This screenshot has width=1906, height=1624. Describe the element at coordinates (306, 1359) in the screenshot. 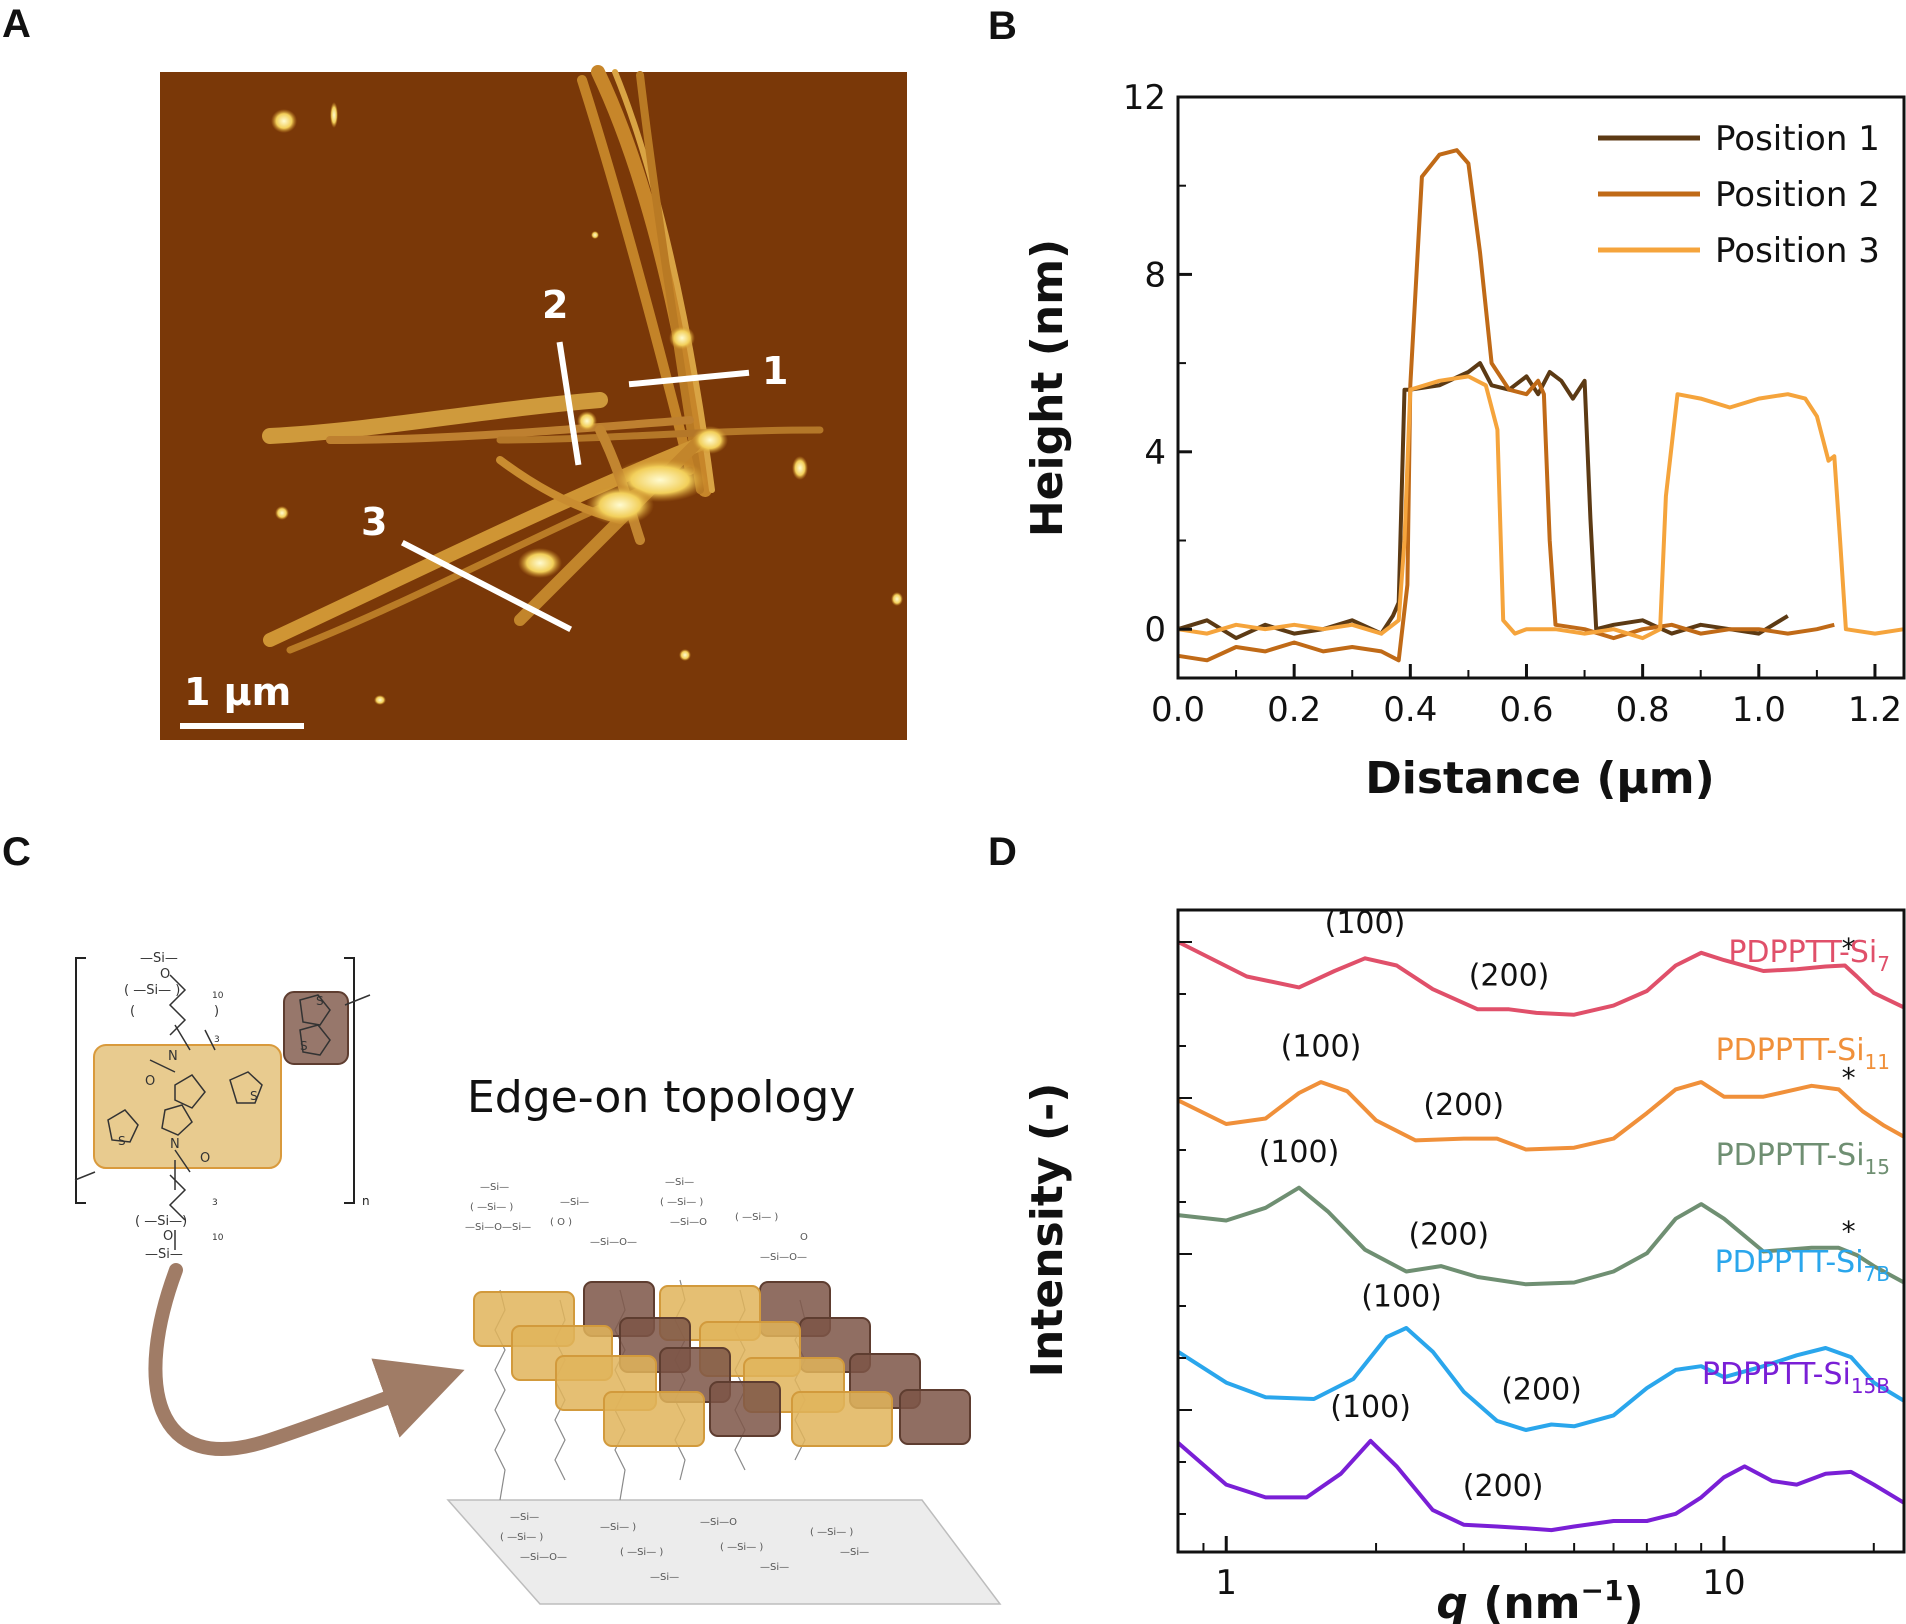

I see `curved-arrow` at that location.